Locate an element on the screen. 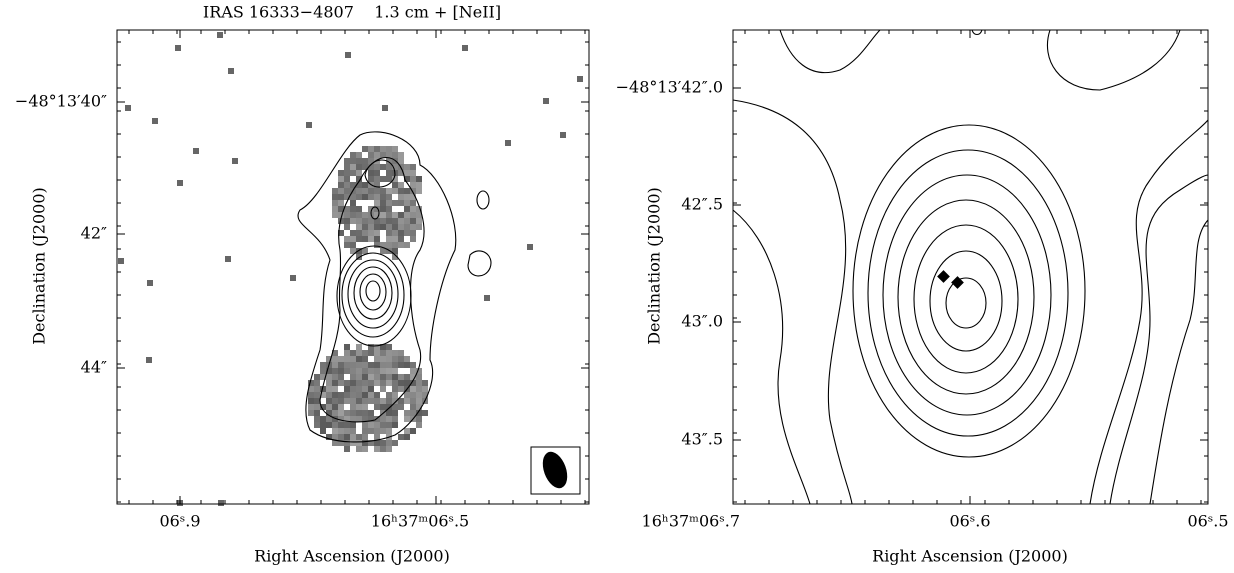 The width and height of the screenshot is (1234, 573). x-tick-label: 06ˢ.5 is located at coordinates (1207, 521).